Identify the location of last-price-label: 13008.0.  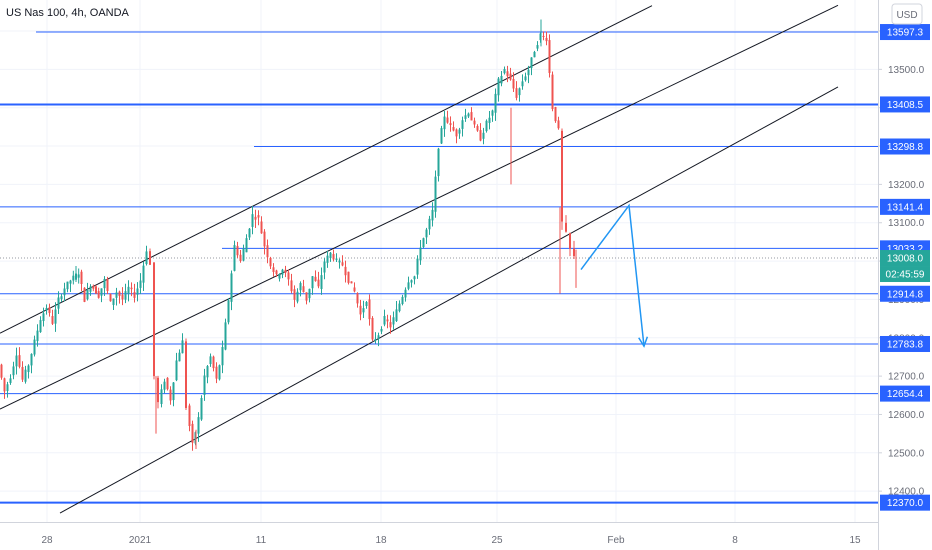
(905, 259).